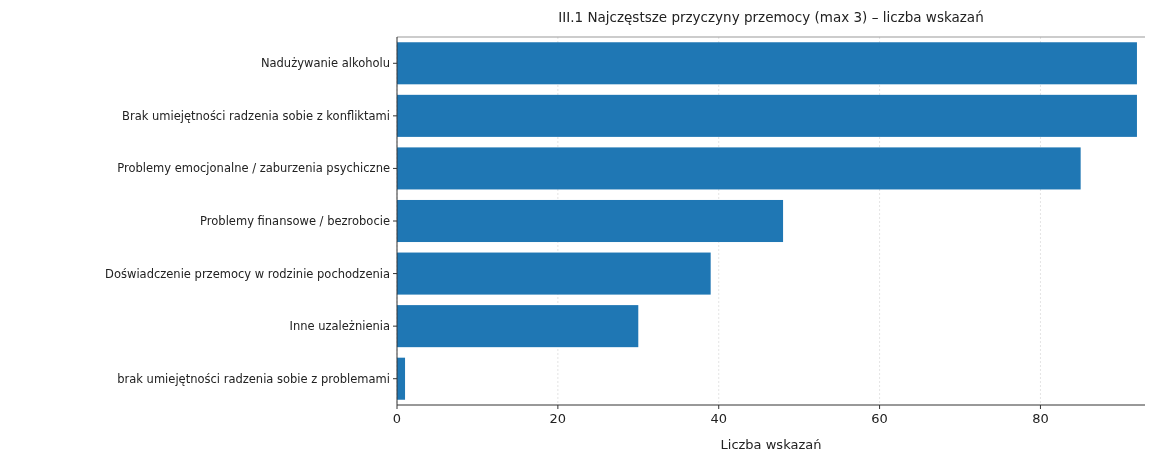  What do you see at coordinates (558, 418) in the screenshot?
I see `x-tick-label: 20` at bounding box center [558, 418].